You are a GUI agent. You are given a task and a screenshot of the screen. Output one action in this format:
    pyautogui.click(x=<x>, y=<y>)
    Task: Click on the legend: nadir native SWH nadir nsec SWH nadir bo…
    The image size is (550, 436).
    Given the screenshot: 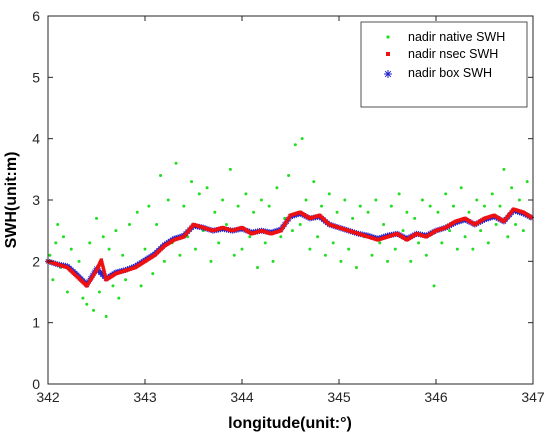 What is the action you would take?
    pyautogui.click(x=444, y=64)
    